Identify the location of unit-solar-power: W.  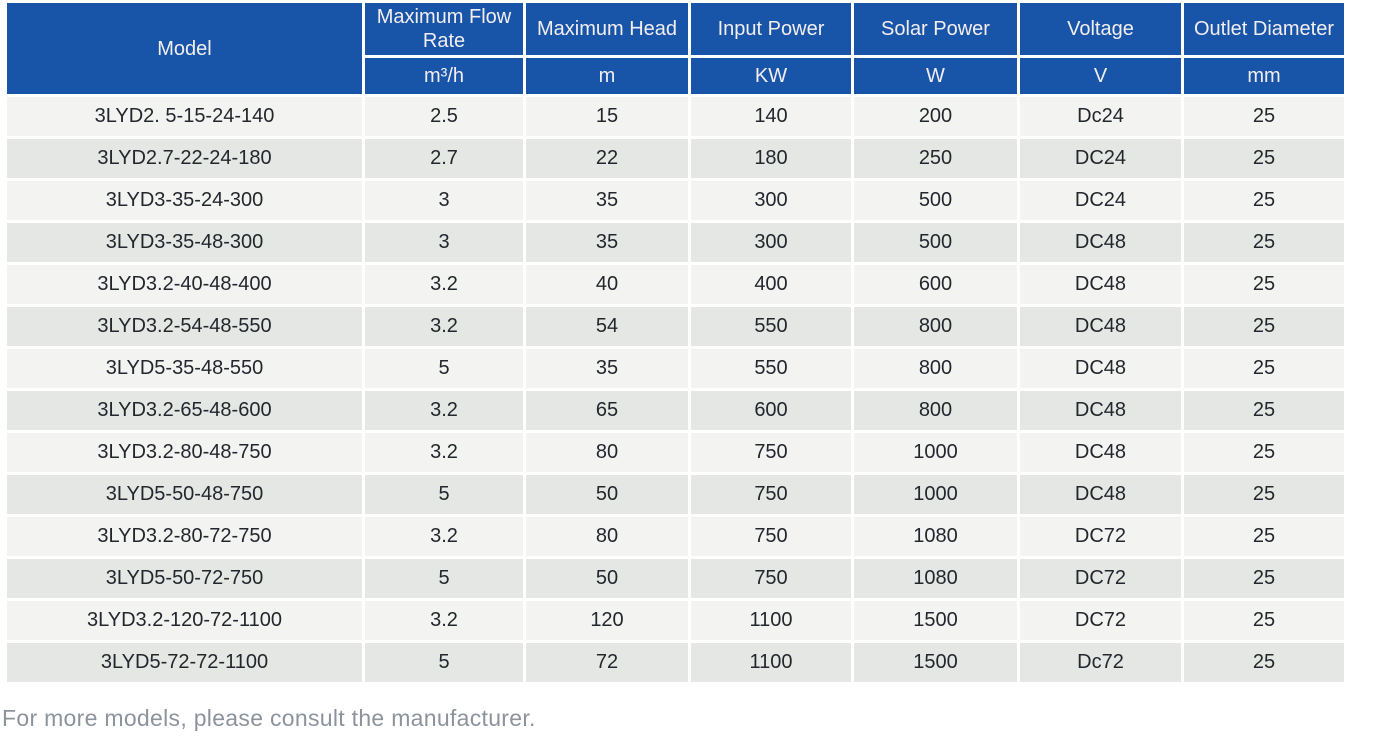
(935, 76).